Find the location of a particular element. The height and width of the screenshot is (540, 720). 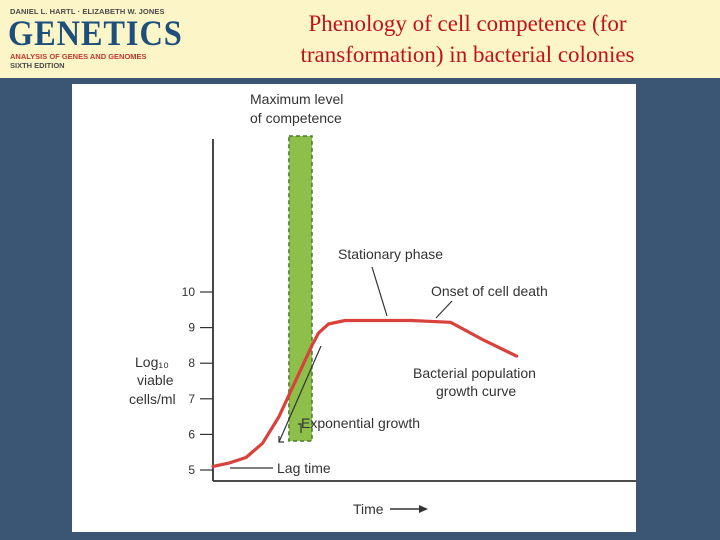

y-tick-label-5: 5 is located at coordinates (191, 470).